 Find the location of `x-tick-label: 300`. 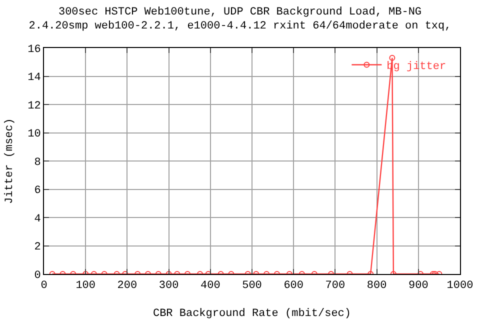

x-tick-label: 300 is located at coordinates (168, 286).